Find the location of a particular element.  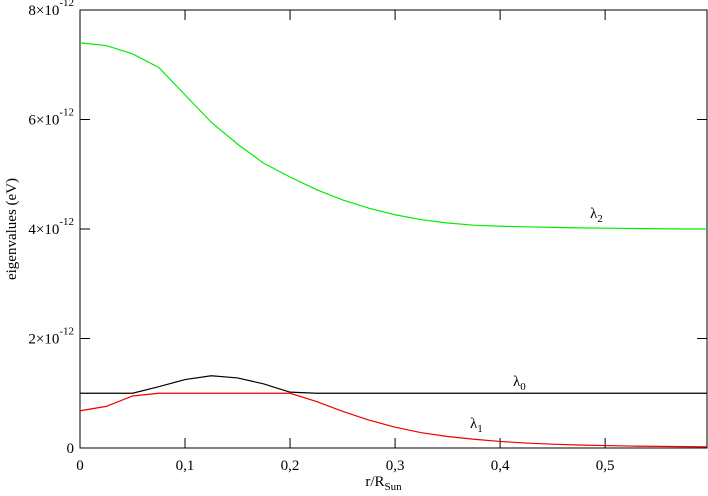

y-tick-label: 2×10⁻¹² is located at coordinates (51, 337).